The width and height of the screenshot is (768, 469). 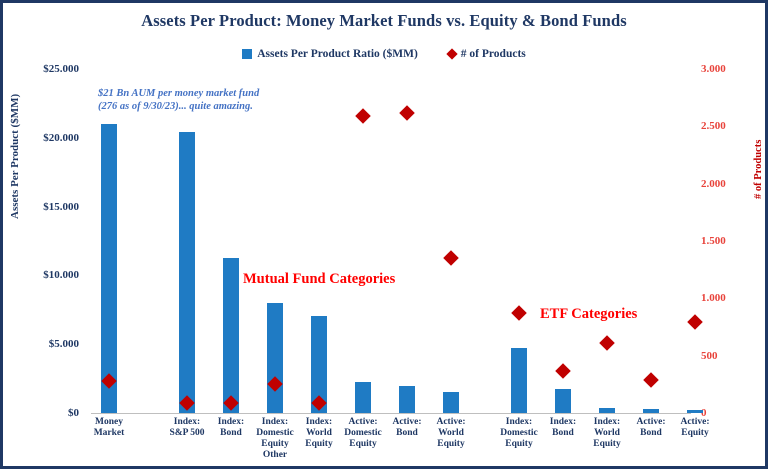 What do you see at coordinates (73, 413) in the screenshot?
I see `left-y-tick: $0` at bounding box center [73, 413].